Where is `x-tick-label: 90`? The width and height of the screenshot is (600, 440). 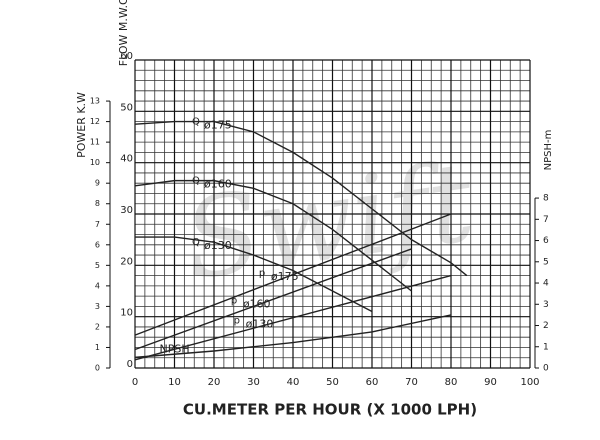 x-tick-label: 90 is located at coordinates (490, 382).